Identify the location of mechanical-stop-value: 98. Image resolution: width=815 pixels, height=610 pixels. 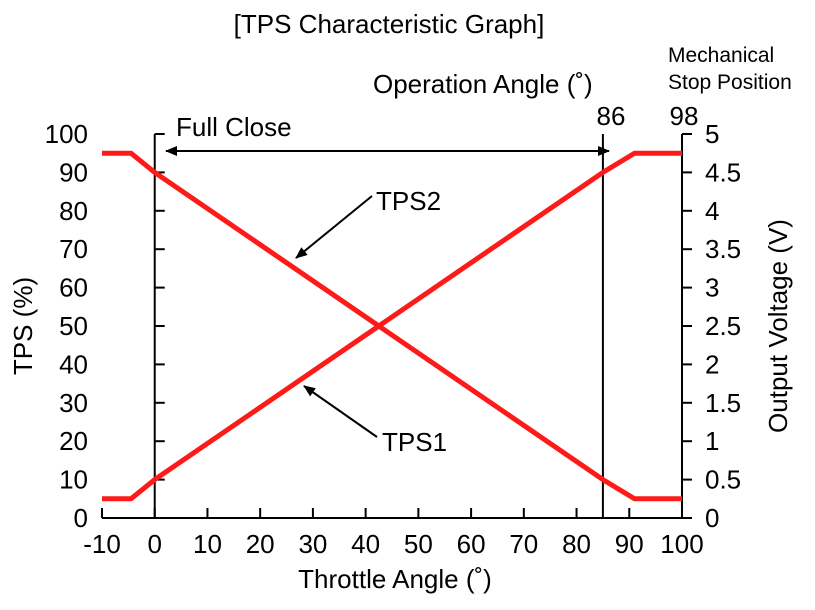
(684, 116).